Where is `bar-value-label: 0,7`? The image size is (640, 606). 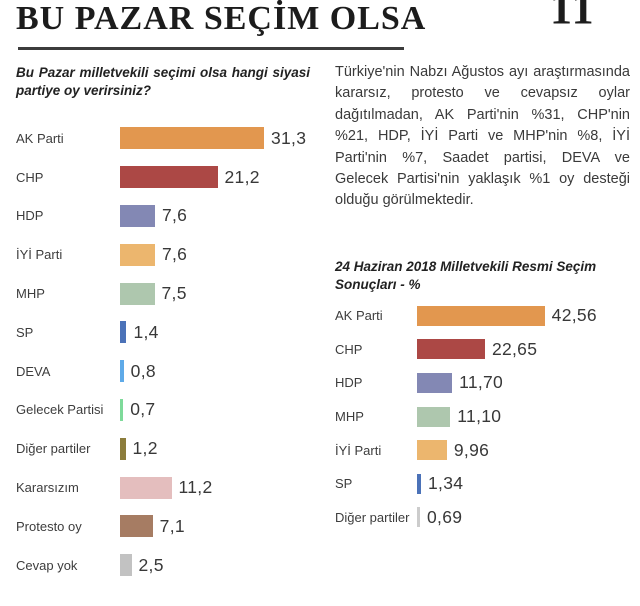
bar-value-label: 0,7 is located at coordinates (143, 409).